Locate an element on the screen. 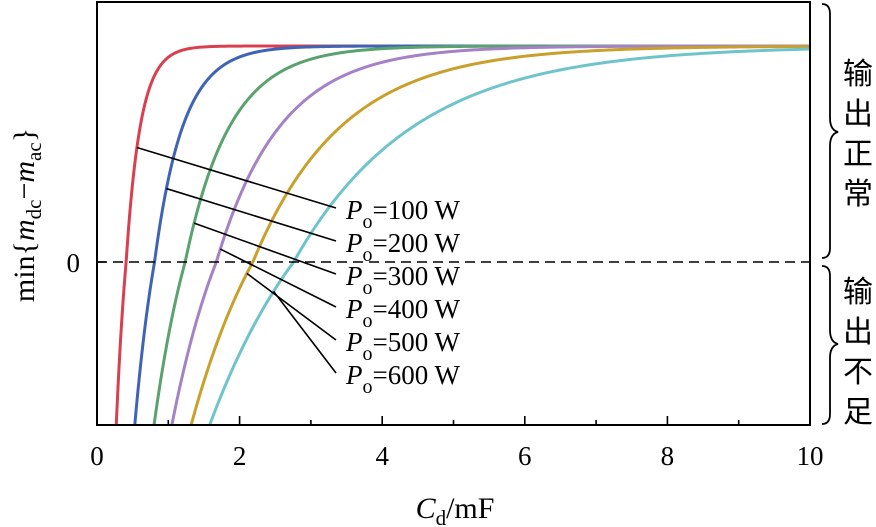 The image size is (876, 527). region-lower-char-3: 不 is located at coordinates (858, 372).